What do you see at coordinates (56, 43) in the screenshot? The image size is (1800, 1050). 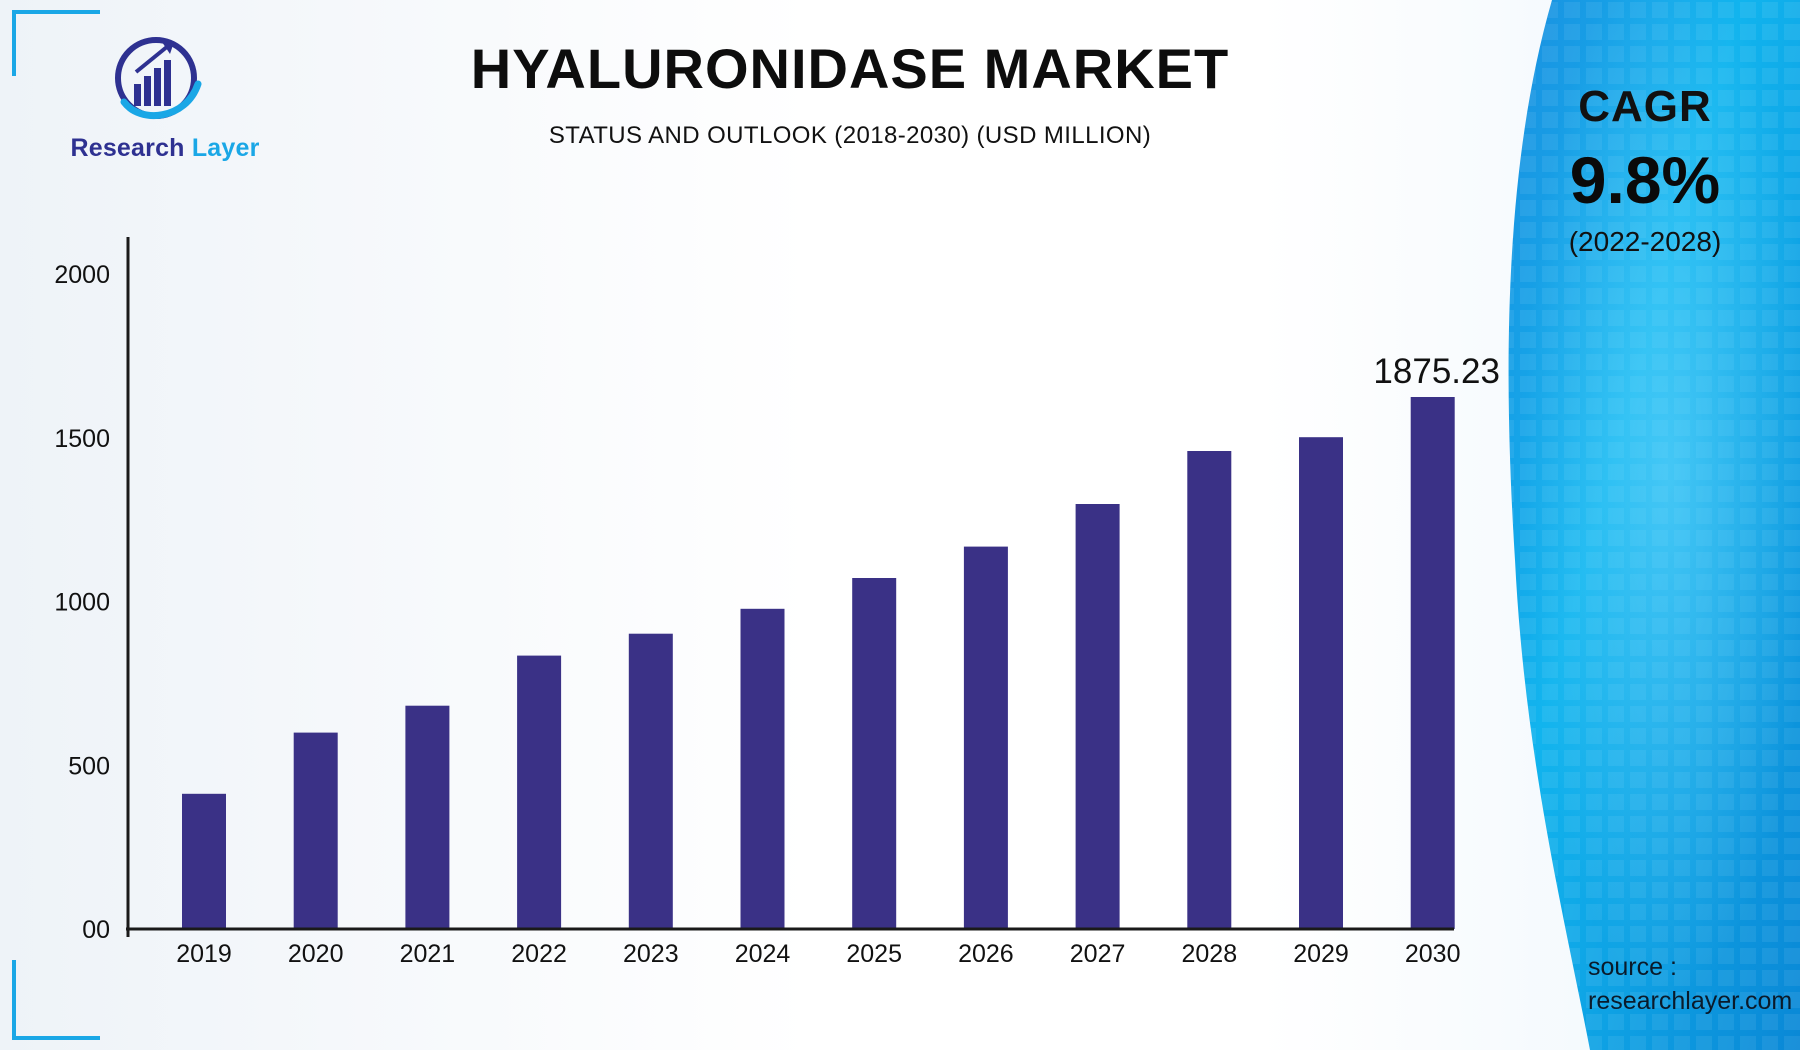 I see `corner-bracket-top` at bounding box center [56, 43].